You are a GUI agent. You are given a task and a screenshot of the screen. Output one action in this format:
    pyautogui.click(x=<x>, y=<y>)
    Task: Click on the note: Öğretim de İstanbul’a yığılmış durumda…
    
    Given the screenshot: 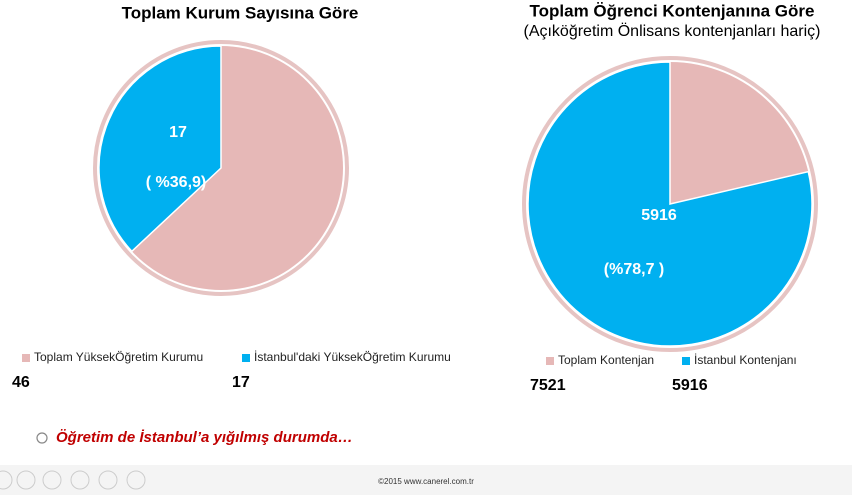 What is the action you would take?
    pyautogui.click(x=194, y=437)
    